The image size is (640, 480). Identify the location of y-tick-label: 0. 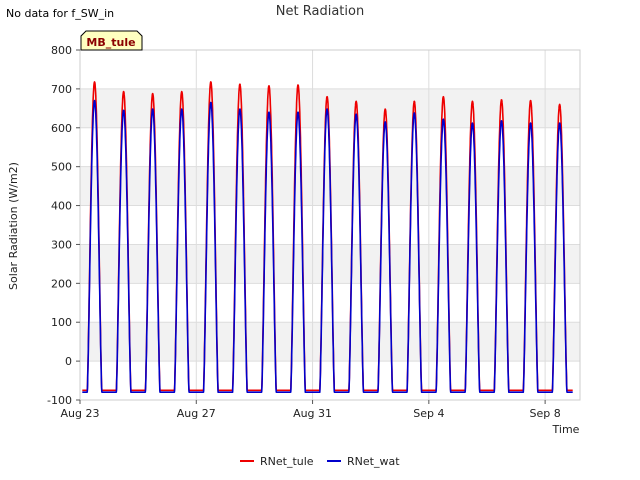
(68, 361).